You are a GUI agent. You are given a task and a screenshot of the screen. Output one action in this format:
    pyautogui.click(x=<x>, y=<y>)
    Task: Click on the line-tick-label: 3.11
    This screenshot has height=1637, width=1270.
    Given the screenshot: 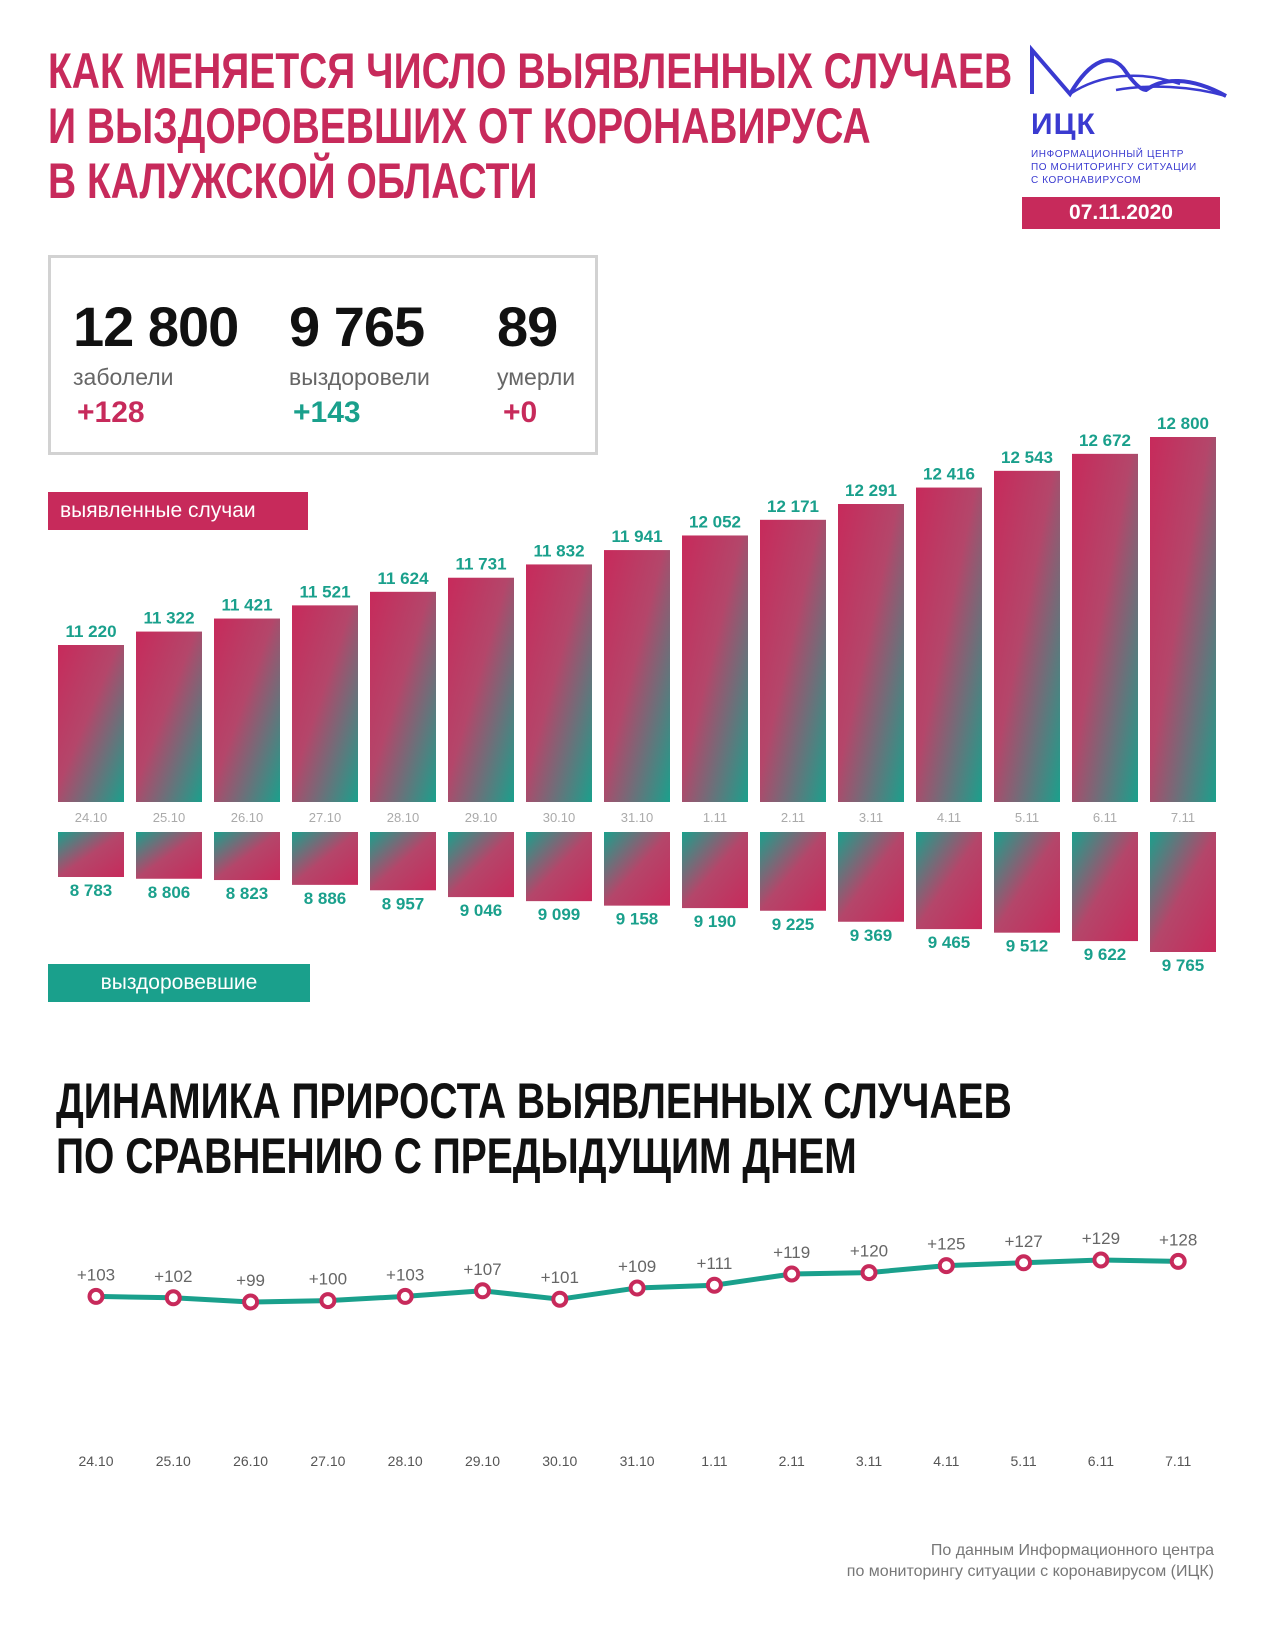 What is the action you would take?
    pyautogui.click(x=869, y=1461)
    